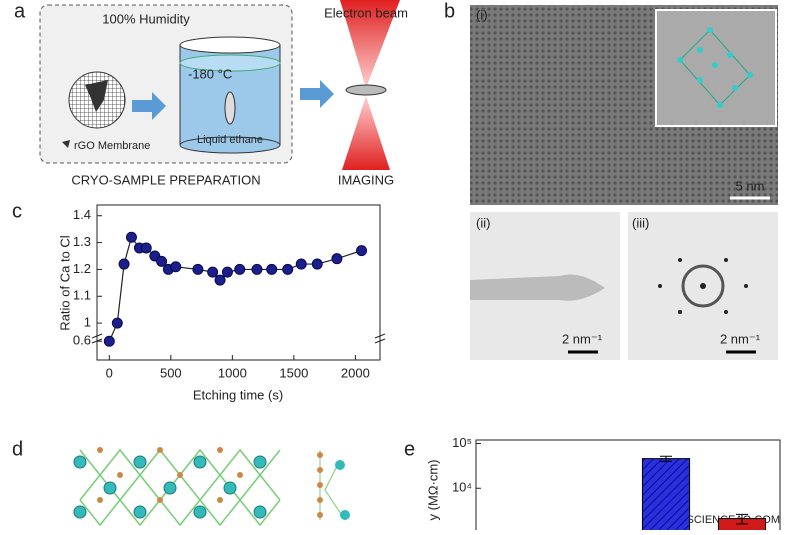  What do you see at coordinates (64, 282) in the screenshot?
I see `y-axis-label: Ratio of Ca to Cl` at bounding box center [64, 282].